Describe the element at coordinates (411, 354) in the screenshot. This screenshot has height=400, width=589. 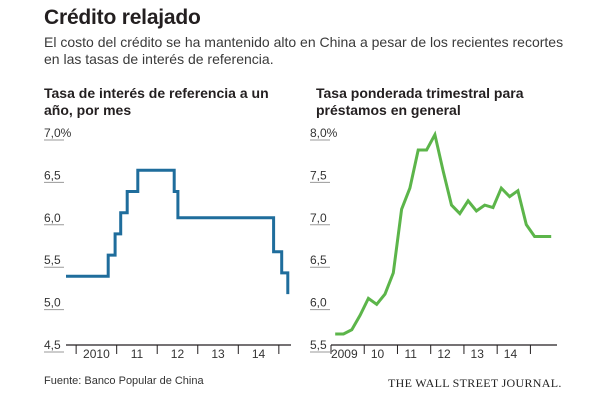
I see `chart2-xtick-label: 11` at that location.